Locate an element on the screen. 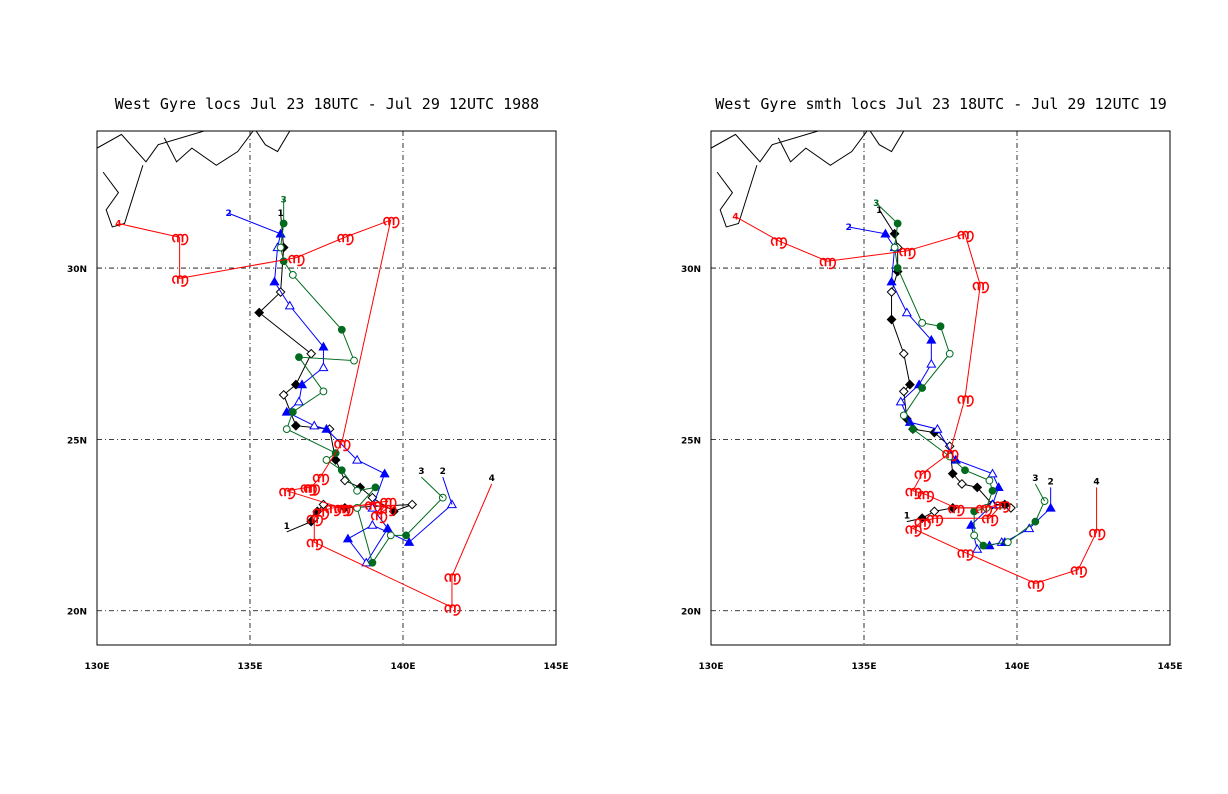 This screenshot has height=794, width=1228. x-tick-label: 130E is located at coordinates (97, 667).